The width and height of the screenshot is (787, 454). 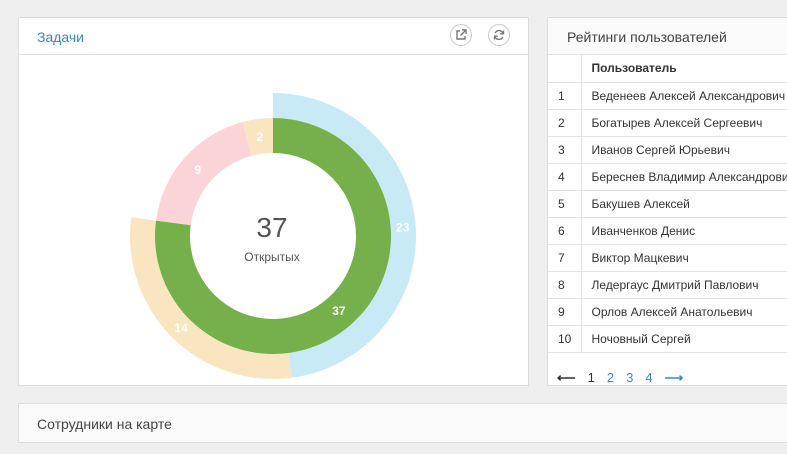 I want to click on page-3-link: 3, so click(x=630, y=377).